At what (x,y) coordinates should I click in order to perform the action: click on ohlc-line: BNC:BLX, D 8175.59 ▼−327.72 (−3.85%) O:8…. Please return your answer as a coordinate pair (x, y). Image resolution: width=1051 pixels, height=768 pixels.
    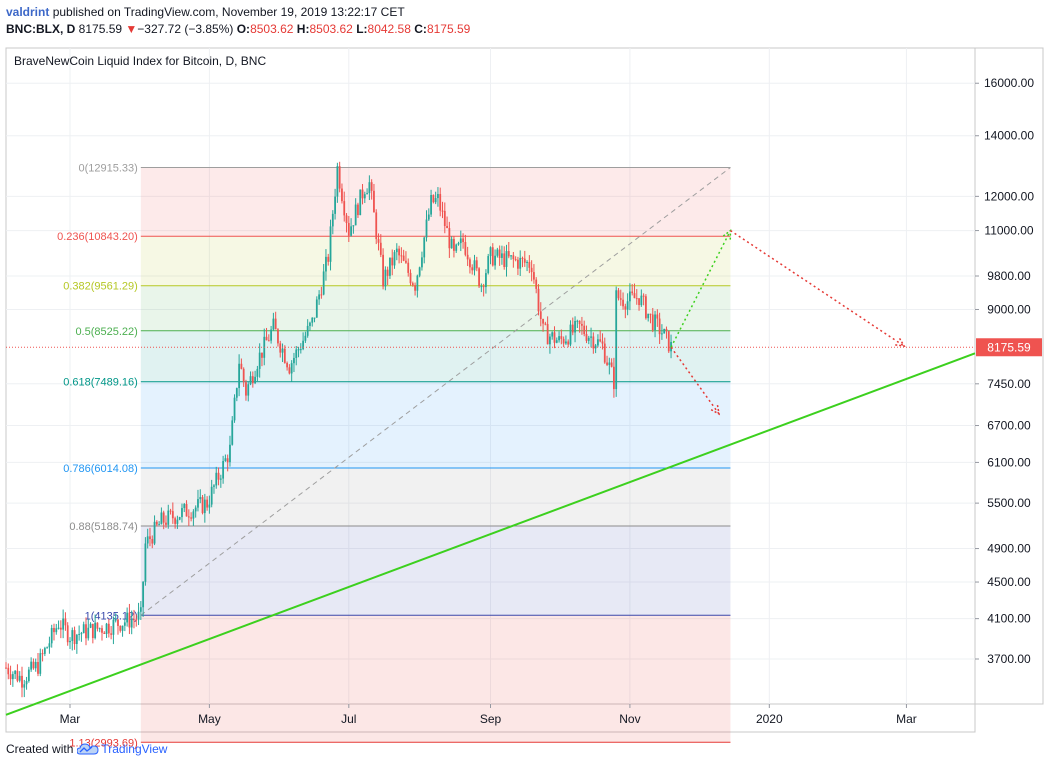
    Looking at the image, I should click on (238, 29).